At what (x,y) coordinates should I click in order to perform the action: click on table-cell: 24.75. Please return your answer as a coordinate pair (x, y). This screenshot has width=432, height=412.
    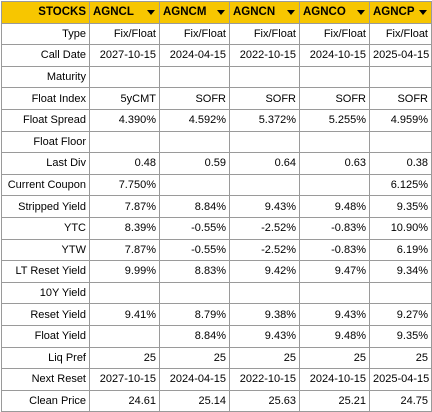
    Looking at the image, I should click on (400, 400).